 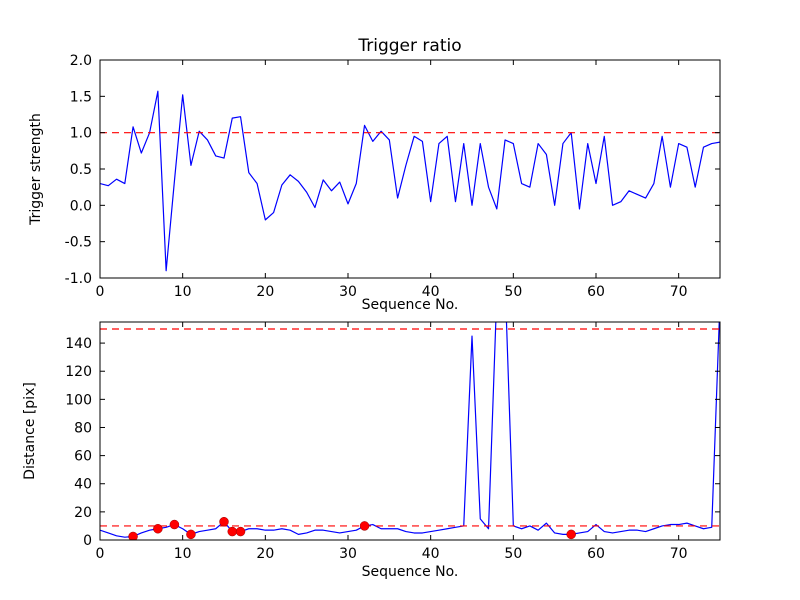 What do you see at coordinates (83, 428) in the screenshot?
I see `y-tick-label: 80` at bounding box center [83, 428].